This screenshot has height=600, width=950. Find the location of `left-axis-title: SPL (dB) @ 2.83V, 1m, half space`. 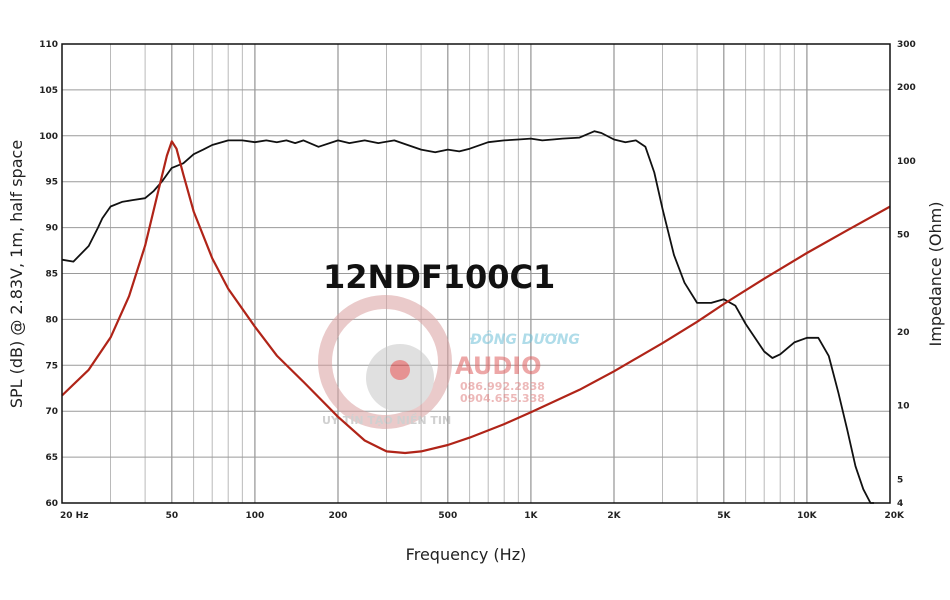

left-axis-title: SPL (dB) @ 2.83V, 1m, half space is located at coordinates (16, 274).